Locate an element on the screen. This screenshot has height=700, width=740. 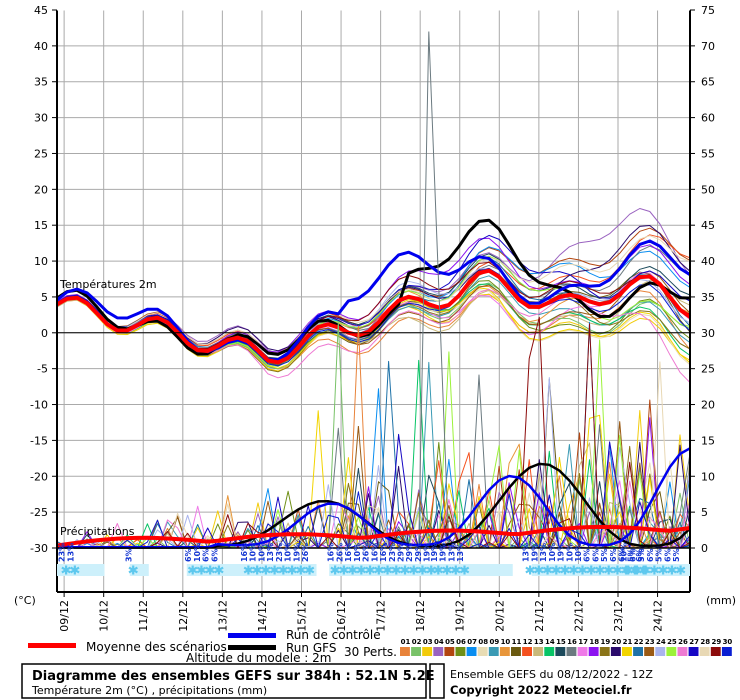
snow-probability-label: 23% is located at coordinates (279, 552).